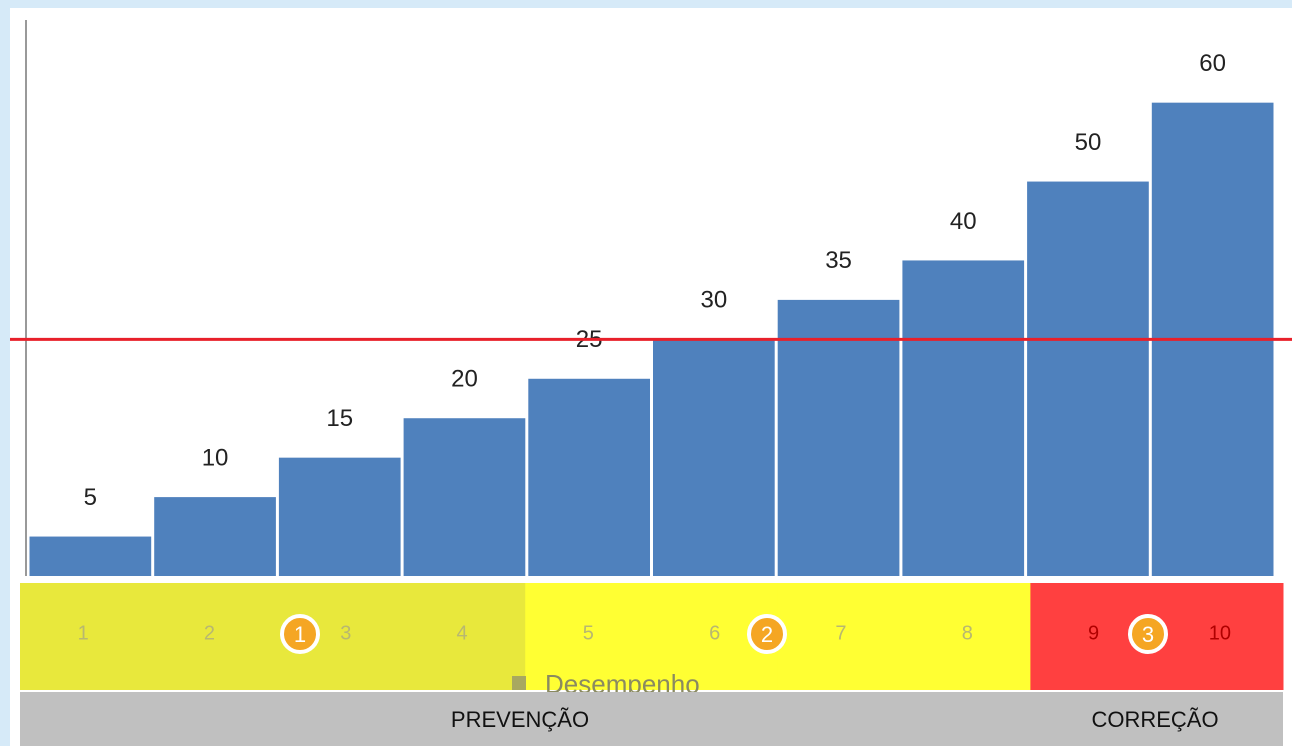 The height and width of the screenshot is (746, 1292). I want to click on value-label: 30, so click(713, 300).